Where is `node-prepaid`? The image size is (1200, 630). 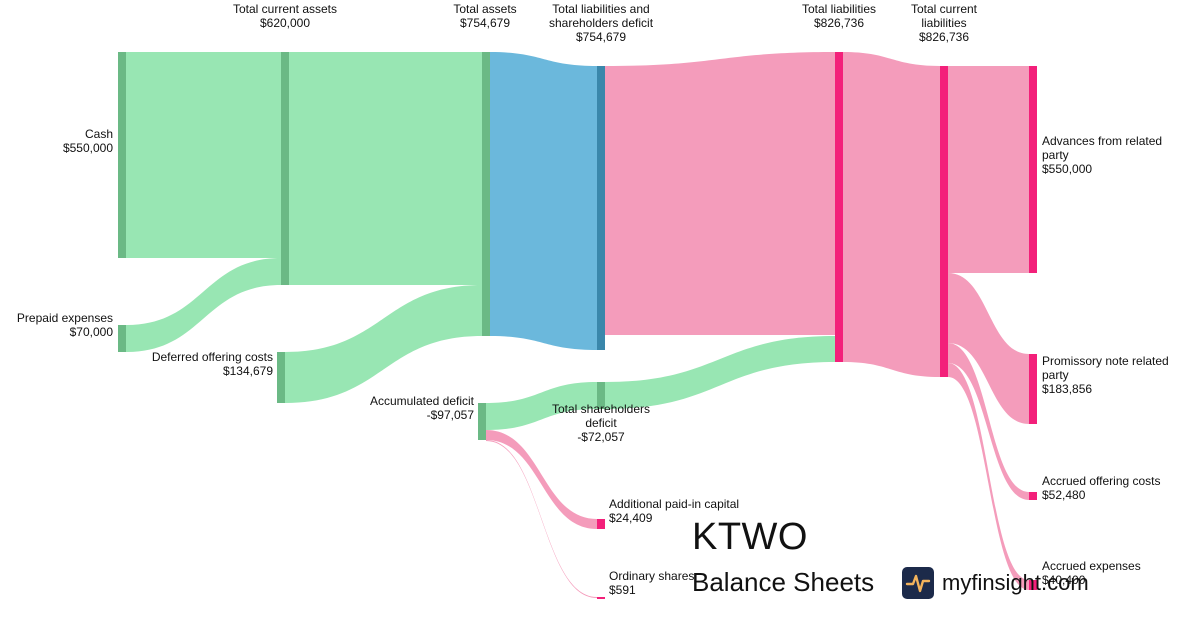
node-prepaid is located at coordinates (122, 338).